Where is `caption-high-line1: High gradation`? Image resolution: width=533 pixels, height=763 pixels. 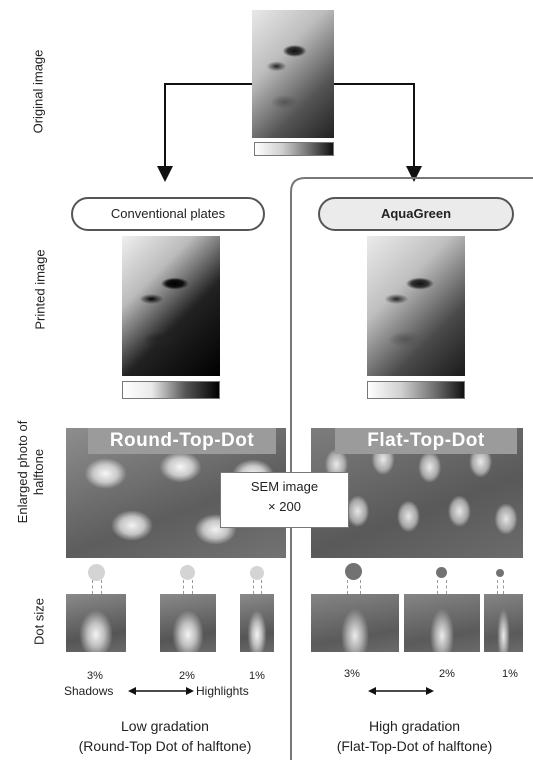
caption-high-line1: High gradation is located at coordinates (414, 726).